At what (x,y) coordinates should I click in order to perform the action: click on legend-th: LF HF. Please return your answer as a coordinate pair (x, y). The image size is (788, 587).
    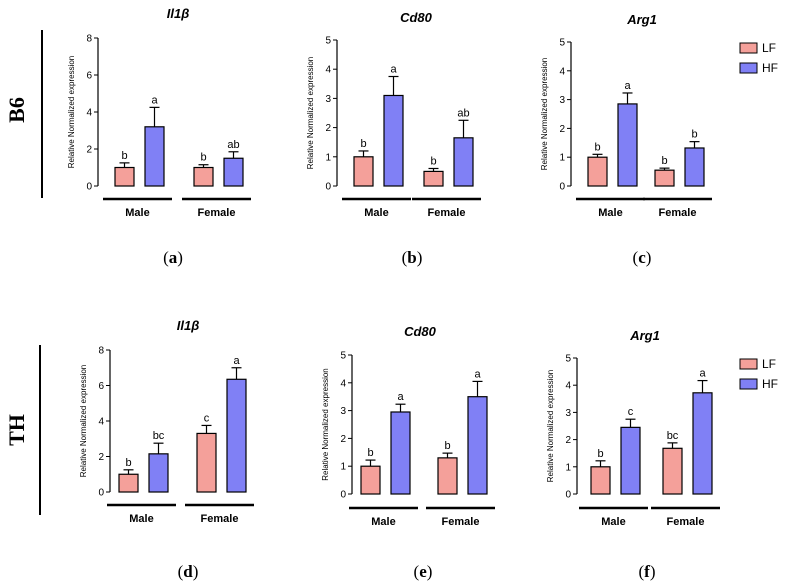
    Looking at the image, I should click on (758, 374).